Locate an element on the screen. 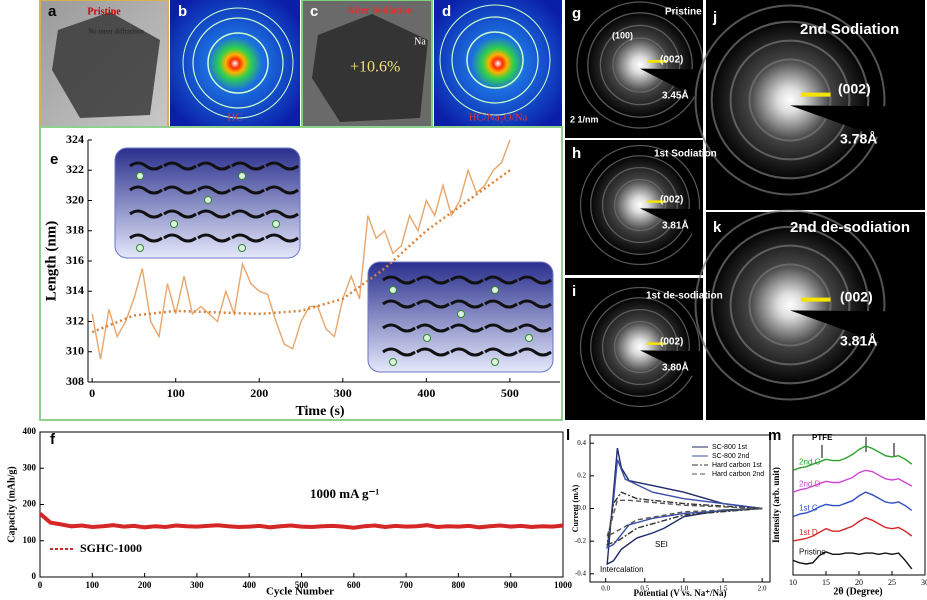 Image resolution: width=927 pixels, height=600 pixels. annotation: SEI is located at coordinates (661, 544).